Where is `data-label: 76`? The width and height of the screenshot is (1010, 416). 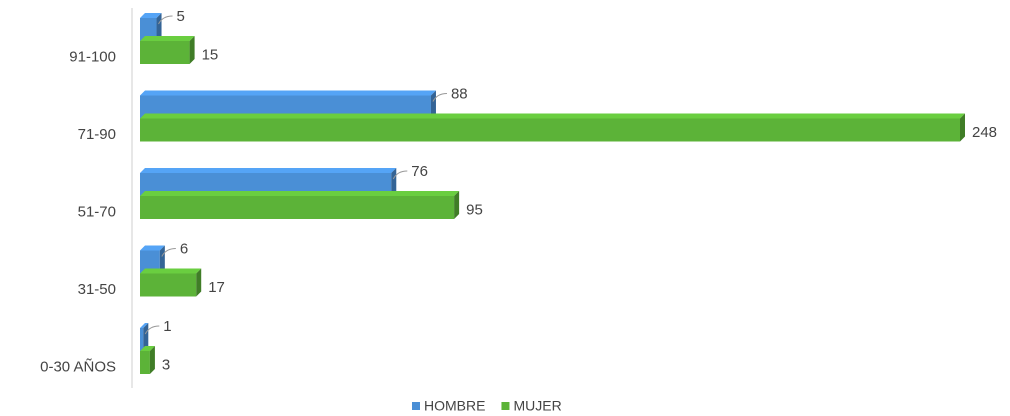 data-label: 76 is located at coordinates (419, 171).